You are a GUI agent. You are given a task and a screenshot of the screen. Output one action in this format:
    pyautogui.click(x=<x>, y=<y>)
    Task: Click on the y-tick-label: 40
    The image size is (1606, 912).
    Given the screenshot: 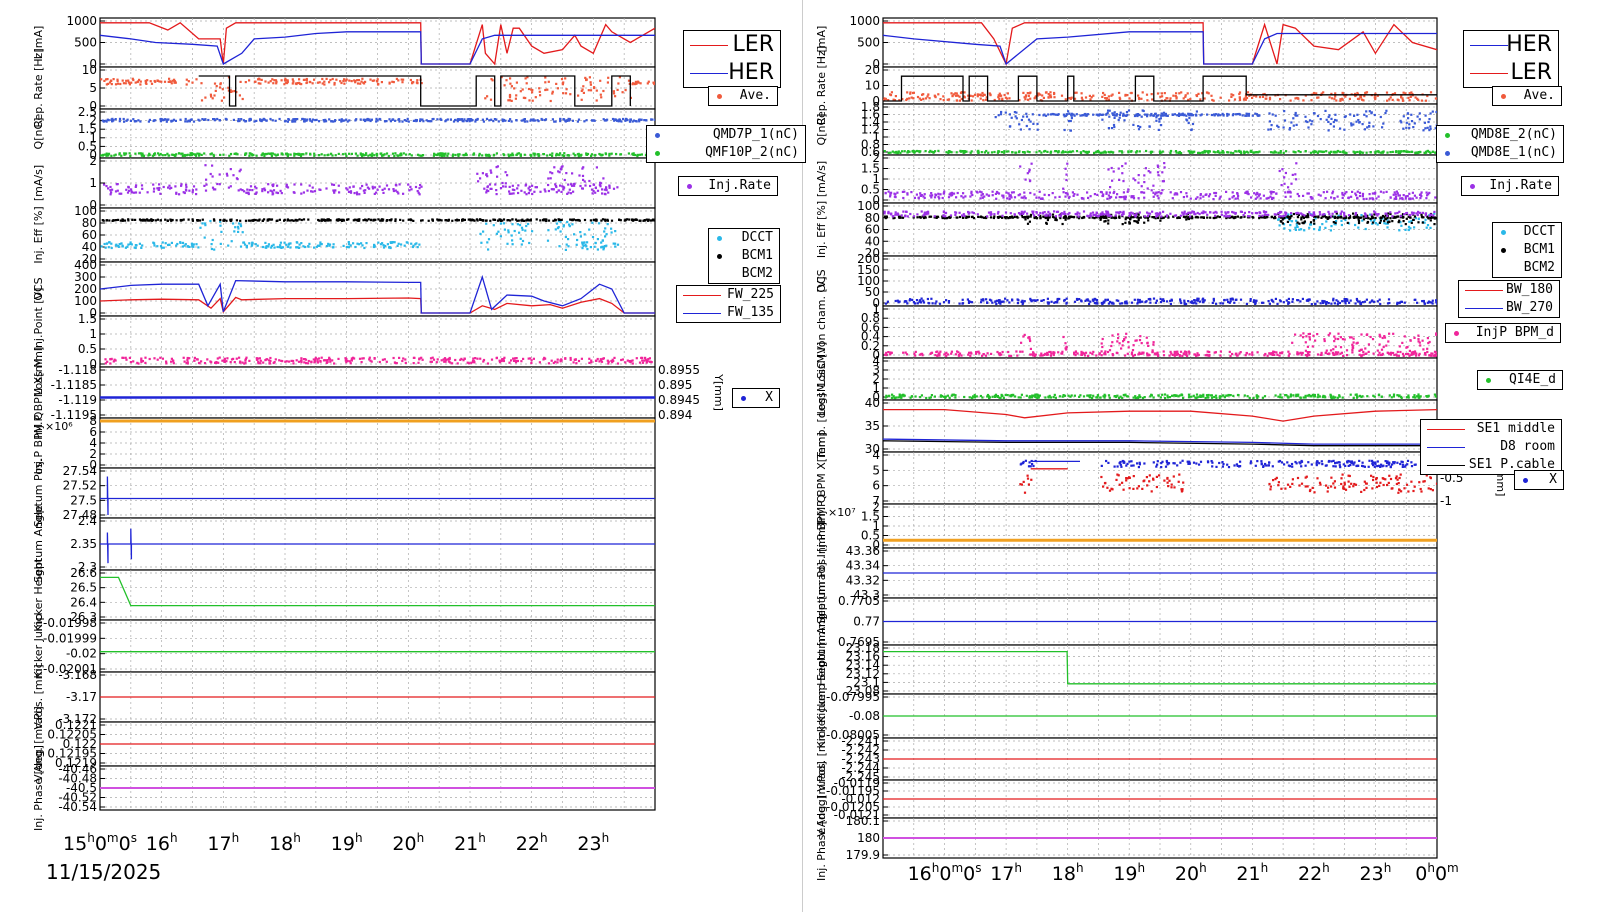 What is the action you would take?
    pyautogui.click(x=89, y=247)
    